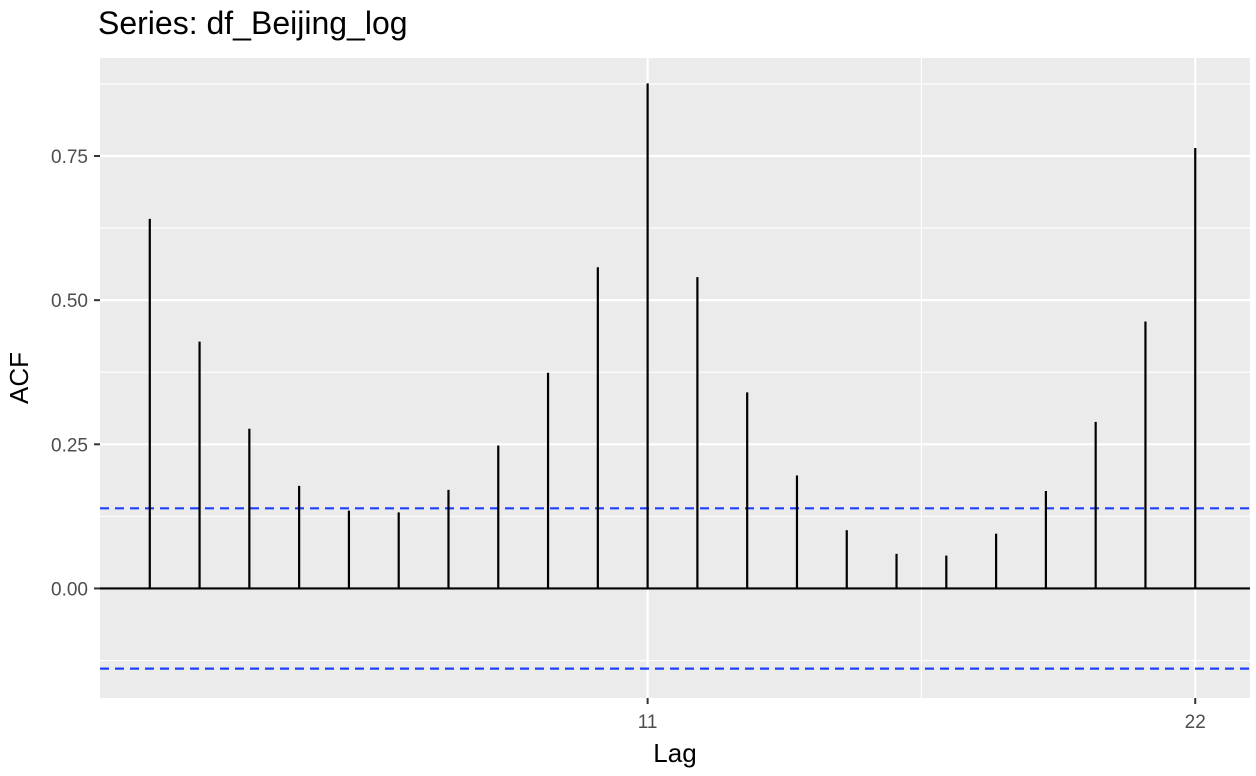  I want to click on chart-title: Series: df_Beijing_log, so click(253, 23).